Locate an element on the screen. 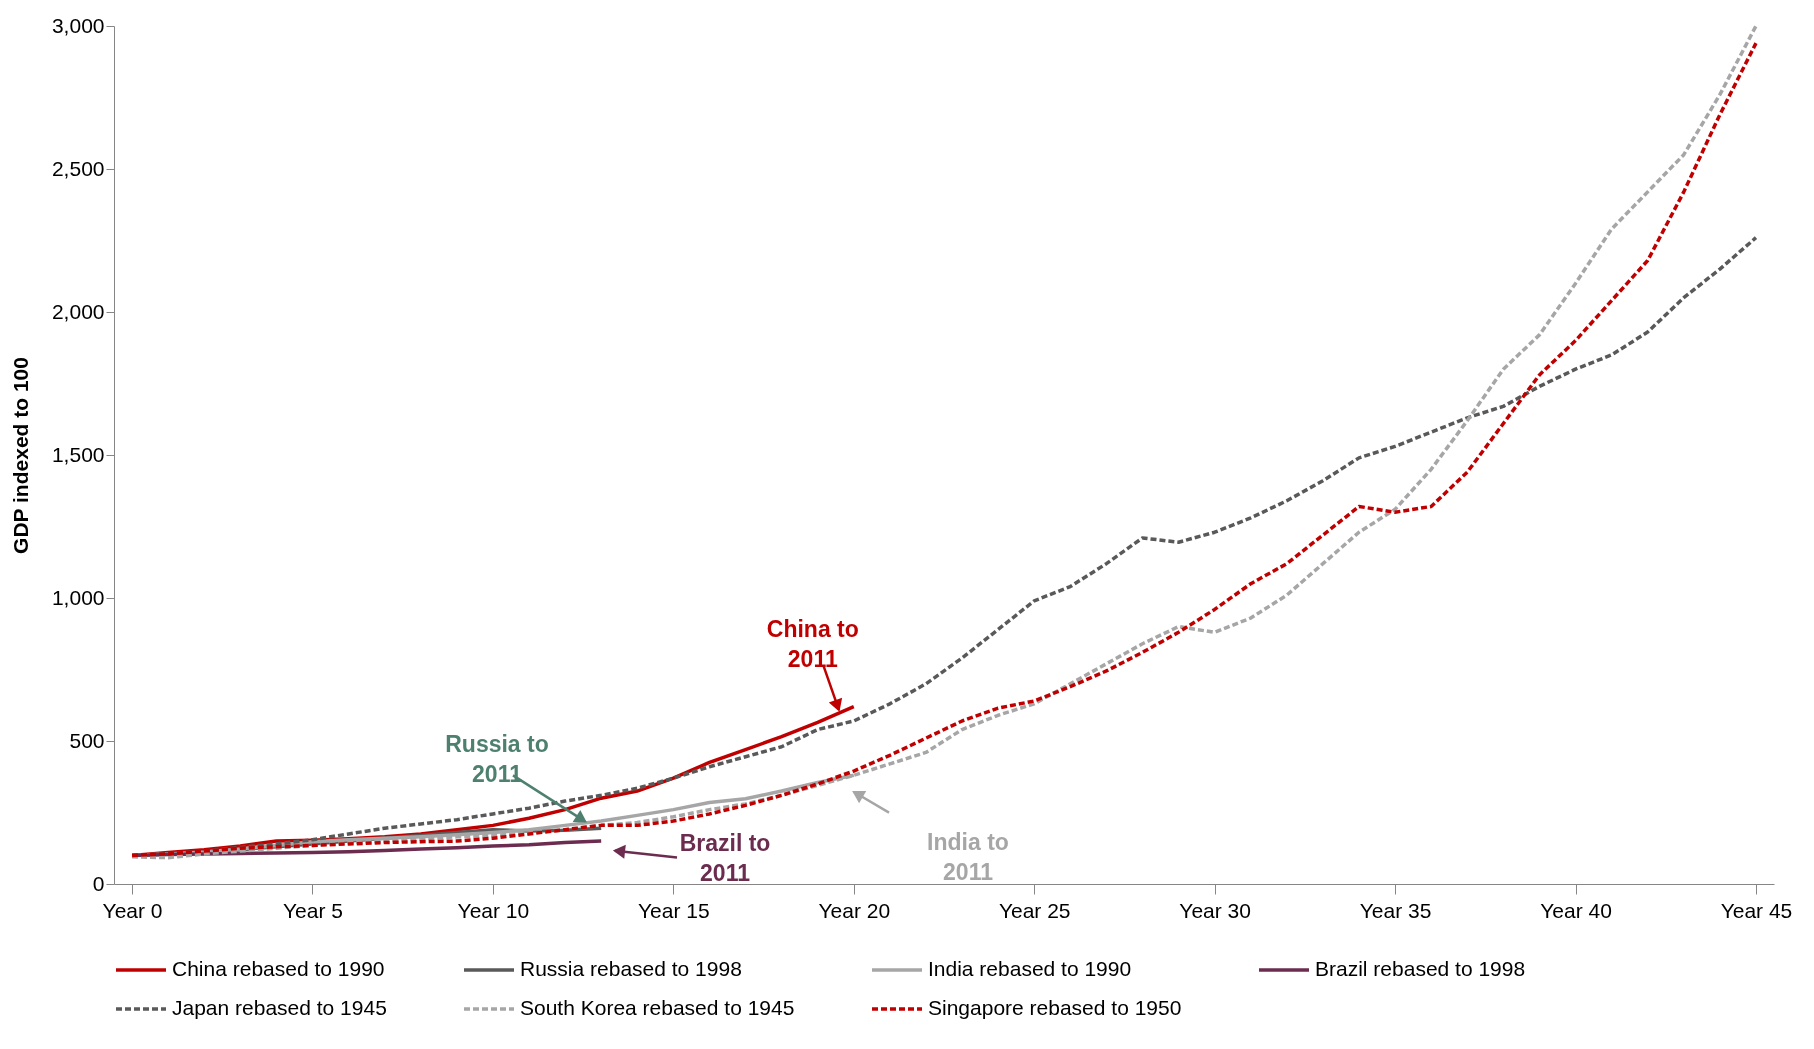 The image size is (1814, 1049). legend-label: India rebased to 1990 is located at coordinates (1030, 968).